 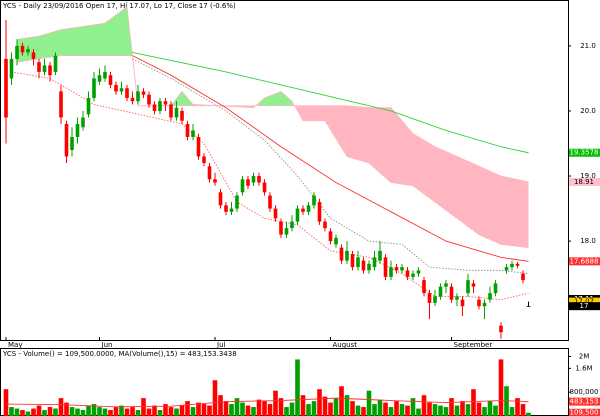 I want to click on volume-value-label: 483,153, so click(x=584, y=402).